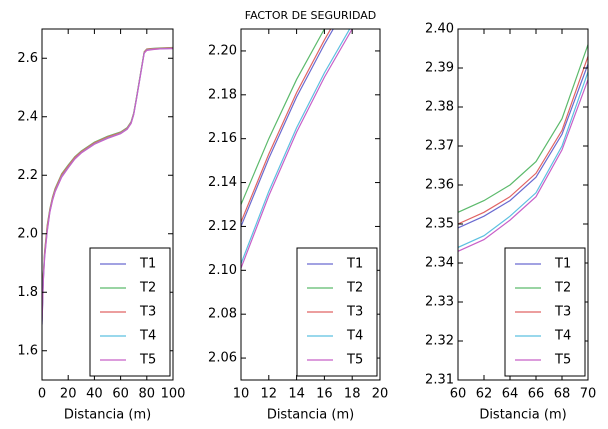 Image resolution: width=608 pixels, height=429 pixels. What do you see at coordinates (310, 15) in the screenshot?
I see `chart-title: FACTOR DE SEGURIDAD` at bounding box center [310, 15].